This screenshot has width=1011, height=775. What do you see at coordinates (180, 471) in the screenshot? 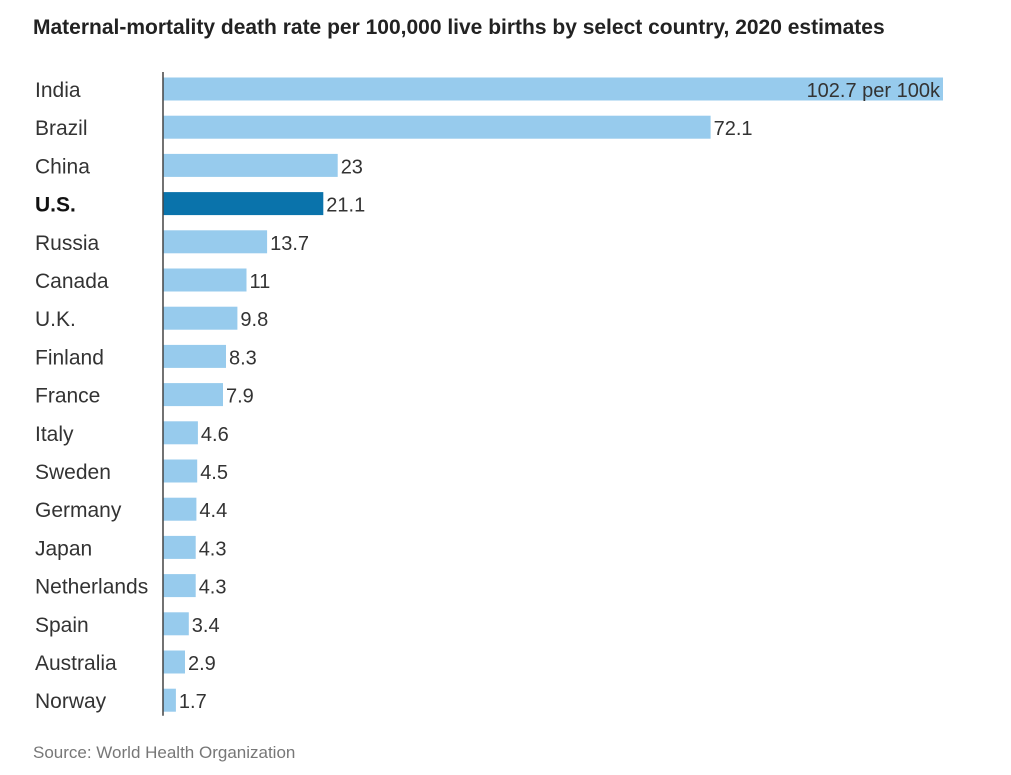
I see `bar-sweden` at bounding box center [180, 471].